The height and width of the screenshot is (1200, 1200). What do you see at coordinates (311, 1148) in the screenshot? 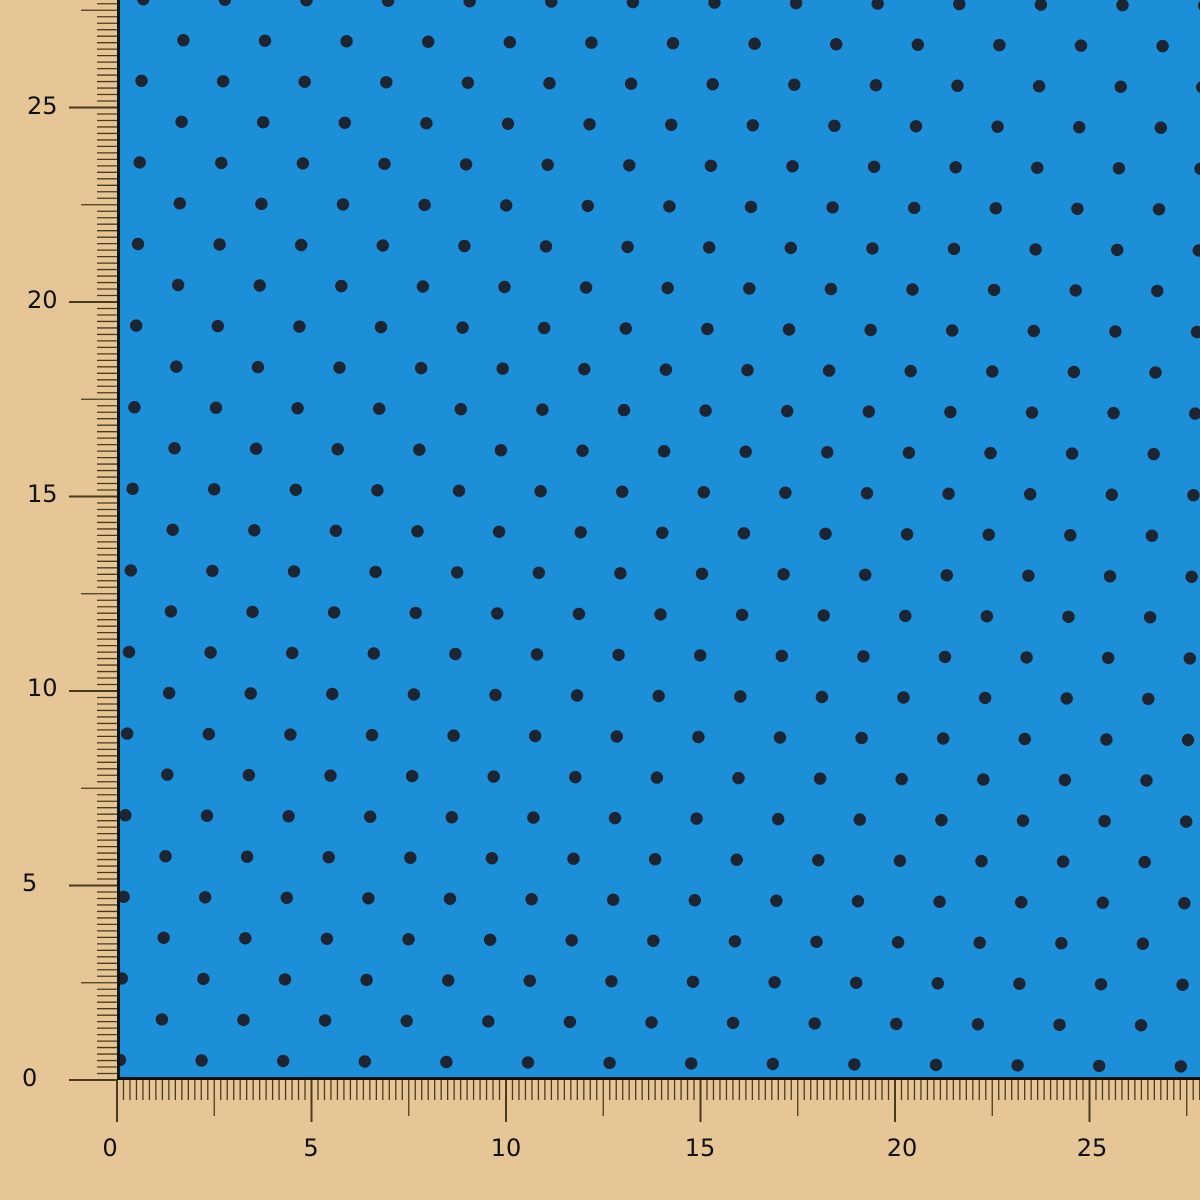
I see `ruler-label: 5` at bounding box center [311, 1148].